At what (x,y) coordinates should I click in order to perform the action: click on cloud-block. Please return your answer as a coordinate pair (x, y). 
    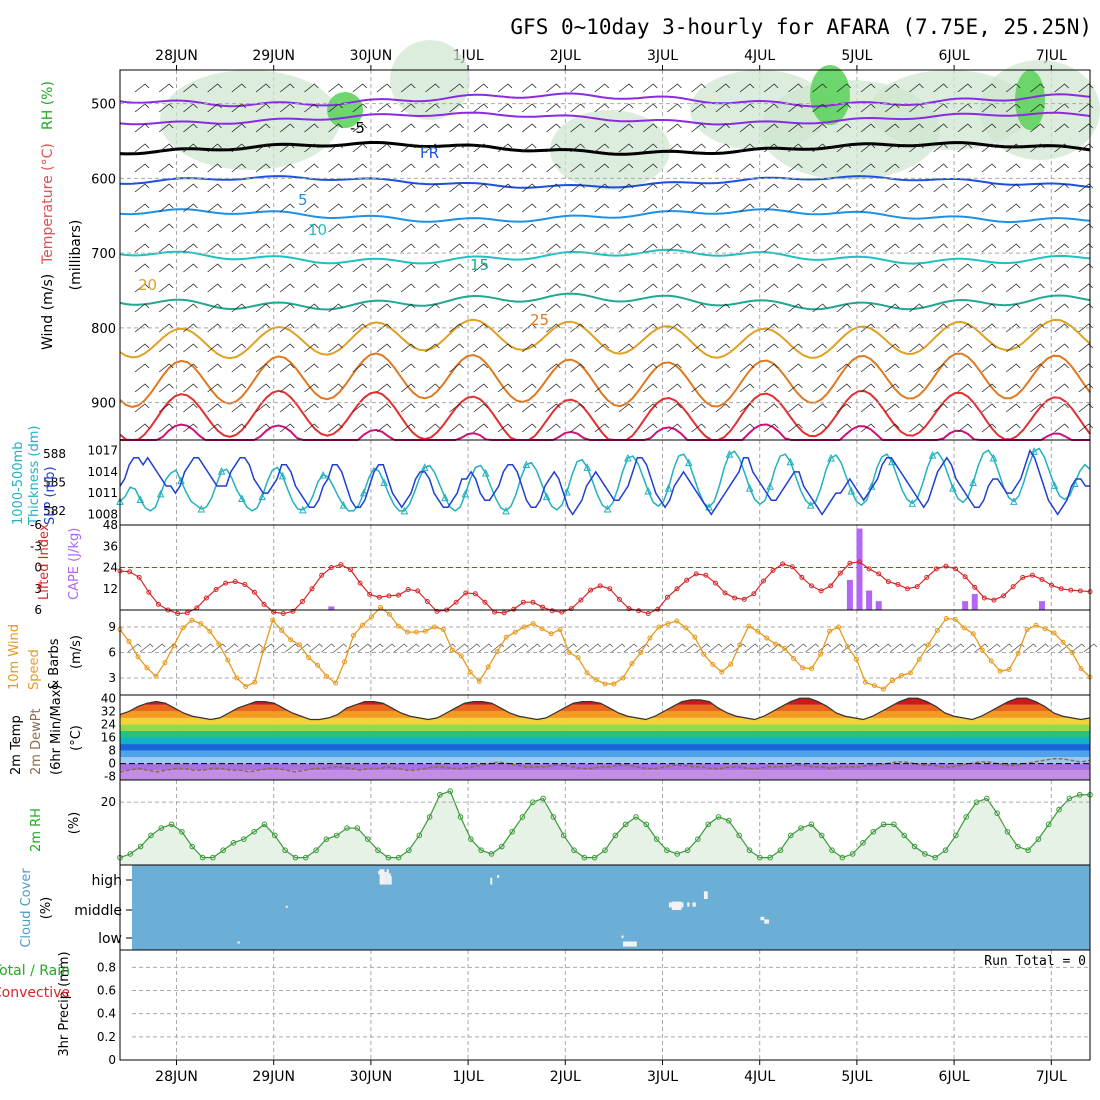
    Looking at the image, I should click on (676, 906).